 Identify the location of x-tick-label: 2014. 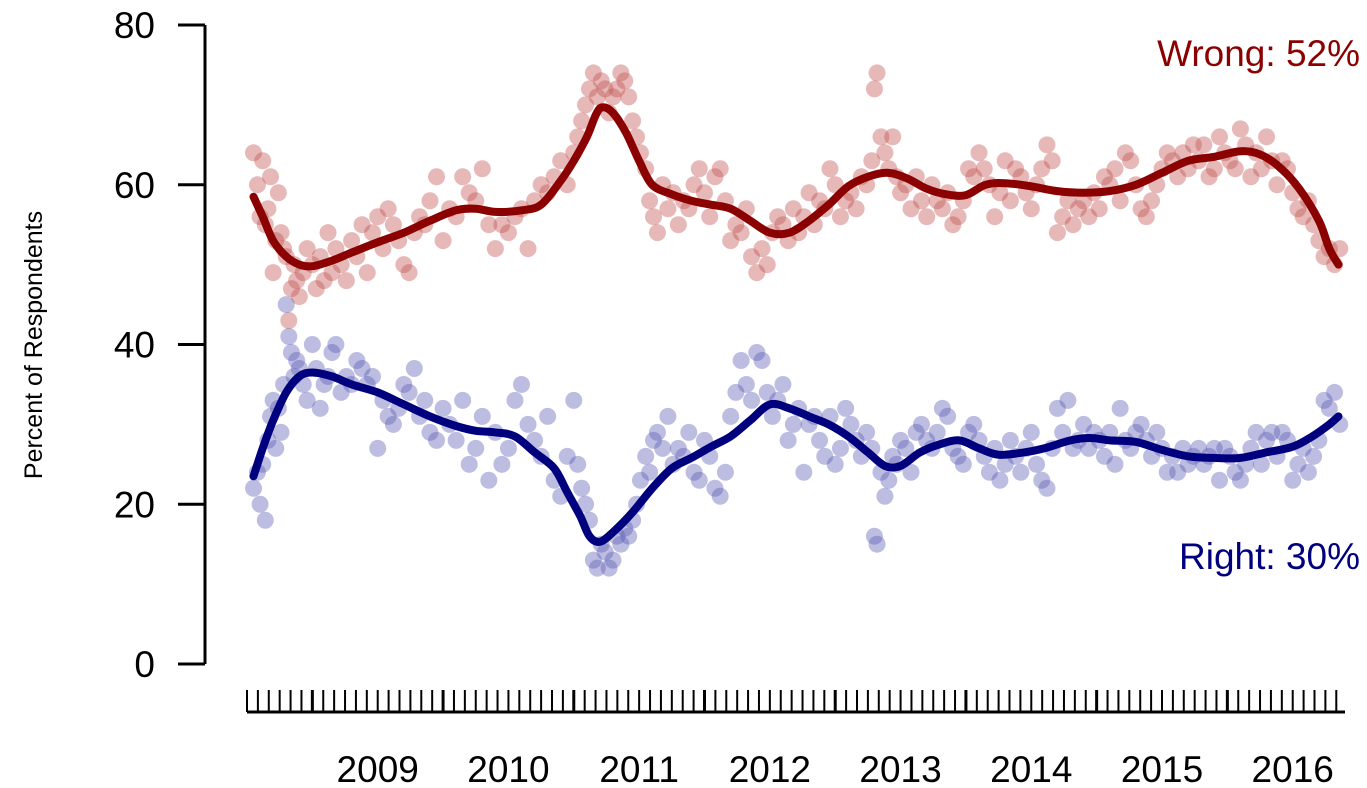
(1031, 768).